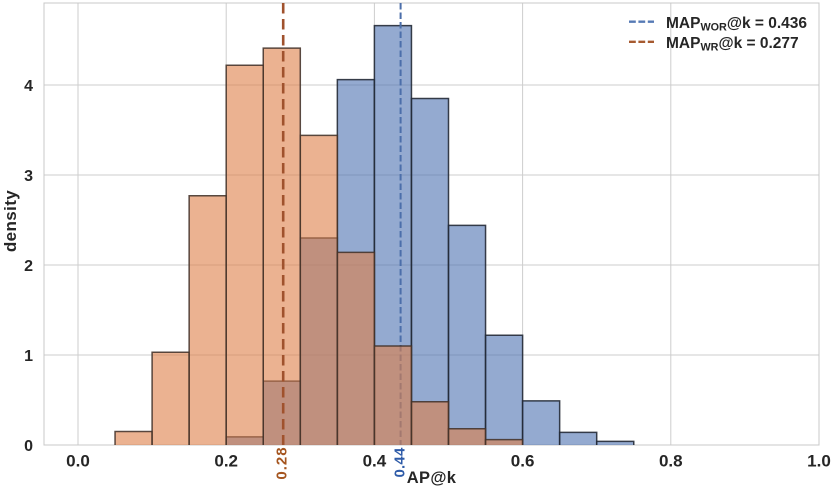  What do you see at coordinates (736, 24) in the screenshot?
I see `svg-text: MAPWOR@k = 0.436` at bounding box center [736, 24].